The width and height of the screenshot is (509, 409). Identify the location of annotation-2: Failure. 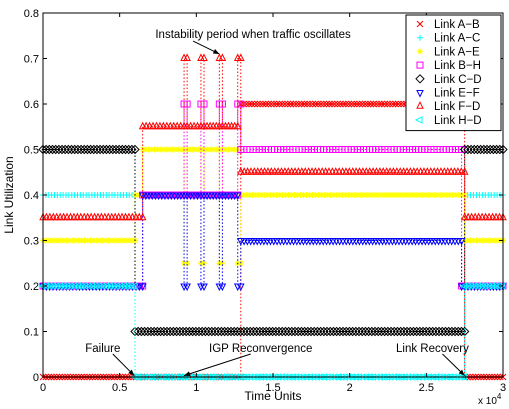
(110, 359).